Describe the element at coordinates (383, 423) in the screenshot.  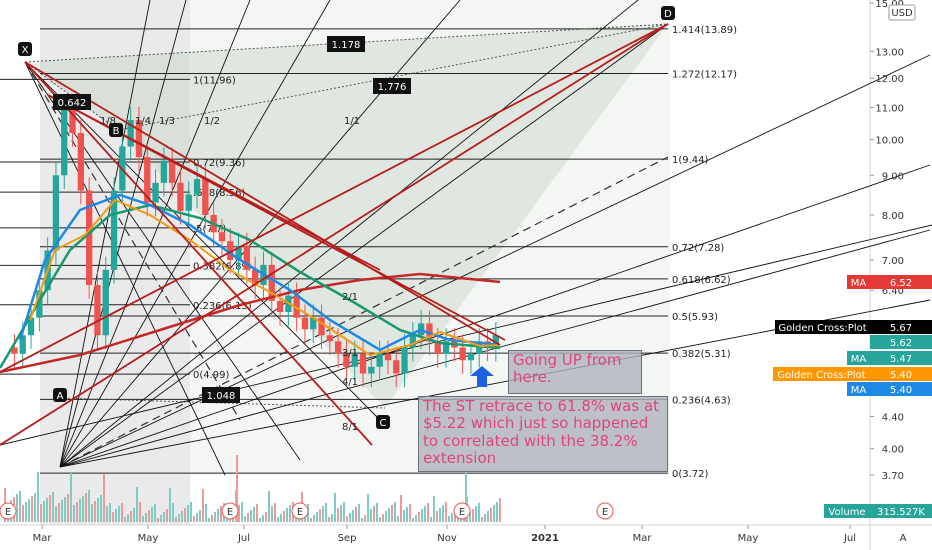
I see `pattern-point-label: C` at that location.